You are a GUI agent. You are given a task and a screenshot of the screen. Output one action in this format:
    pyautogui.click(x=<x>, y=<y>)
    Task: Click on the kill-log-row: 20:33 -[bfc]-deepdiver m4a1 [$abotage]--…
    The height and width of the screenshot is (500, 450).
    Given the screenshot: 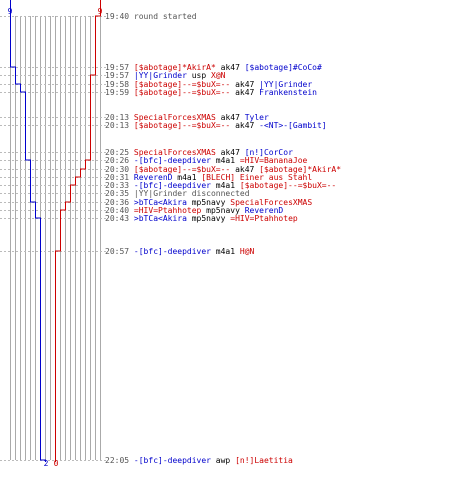 What is the action you would take?
    pyautogui.click(x=220, y=185)
    